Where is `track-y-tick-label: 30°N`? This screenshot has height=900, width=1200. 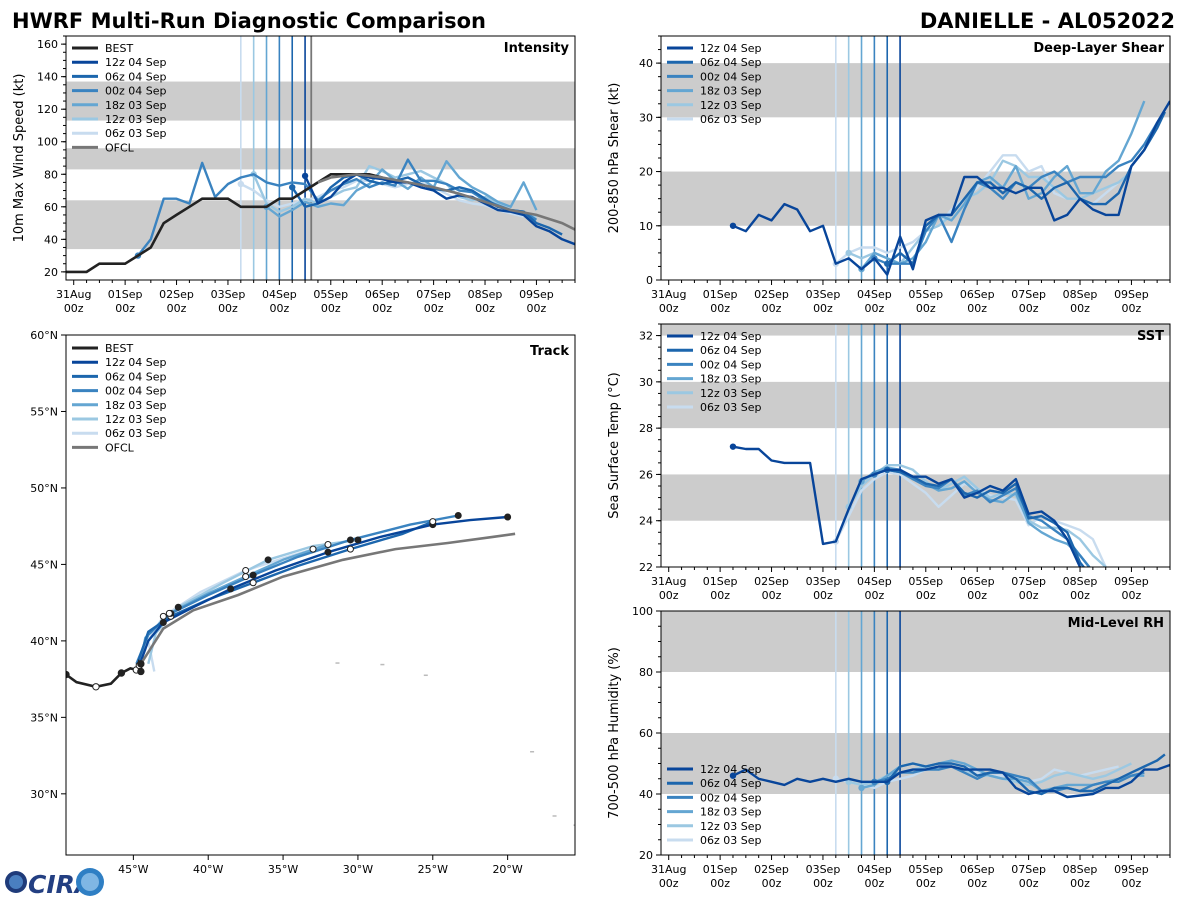 track-y-tick-label: 30°N is located at coordinates (44, 794).